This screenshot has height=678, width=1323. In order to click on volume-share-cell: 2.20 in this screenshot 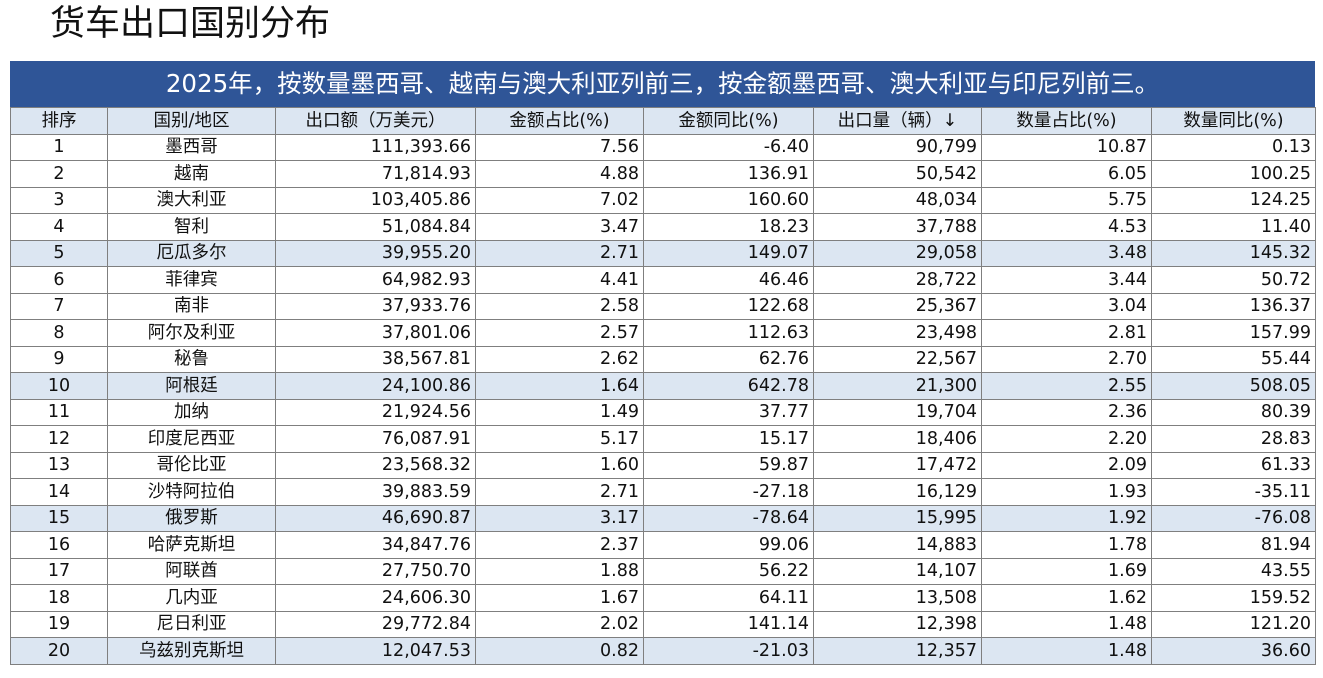, I will do `click(1066, 439)`.